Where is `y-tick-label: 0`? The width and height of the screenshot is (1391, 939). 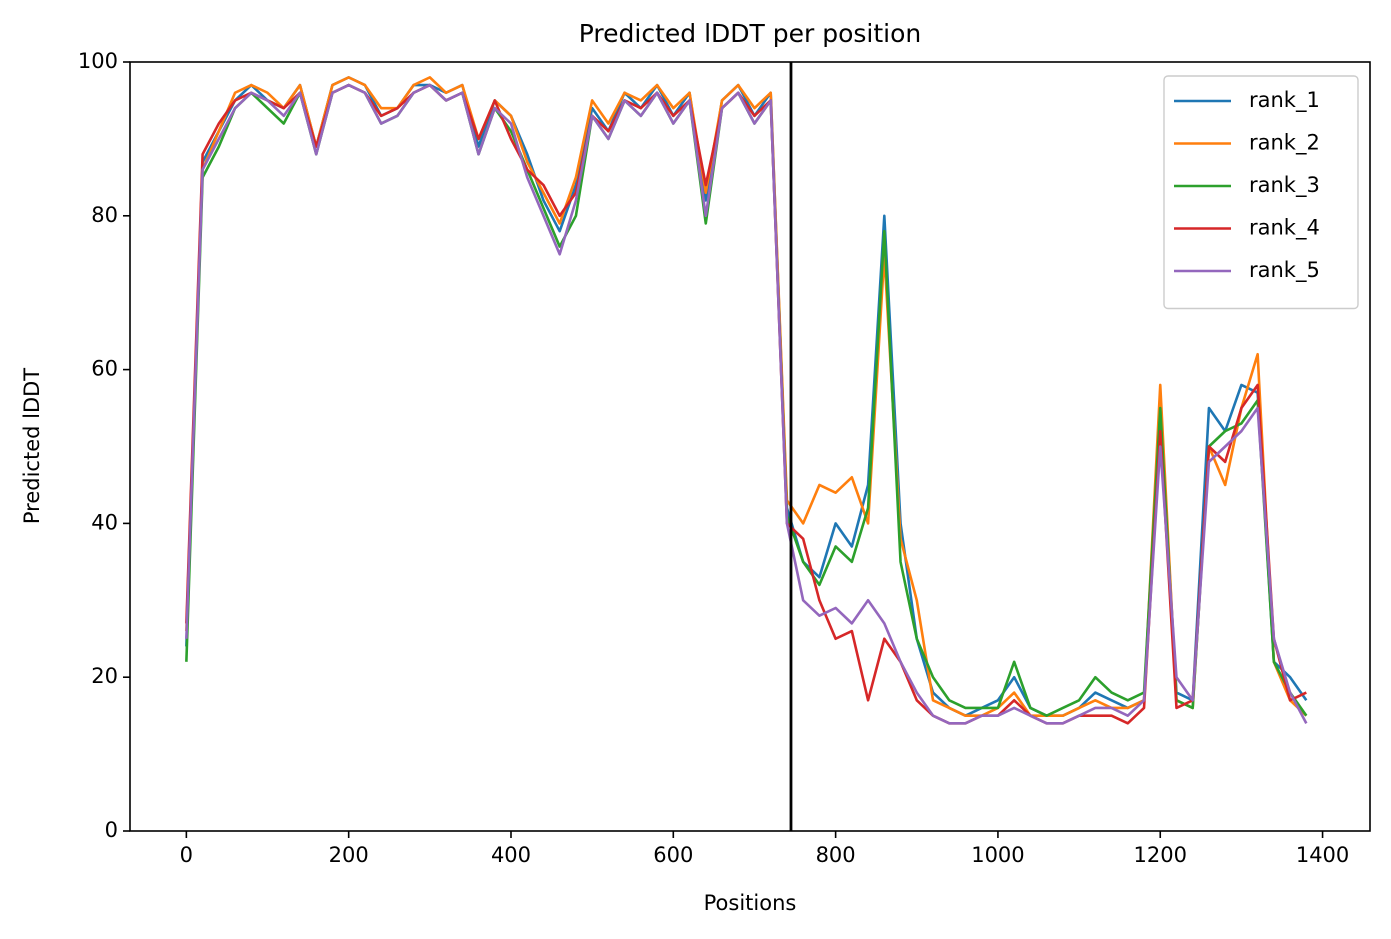
y-tick-label: 0 is located at coordinates (111, 830).